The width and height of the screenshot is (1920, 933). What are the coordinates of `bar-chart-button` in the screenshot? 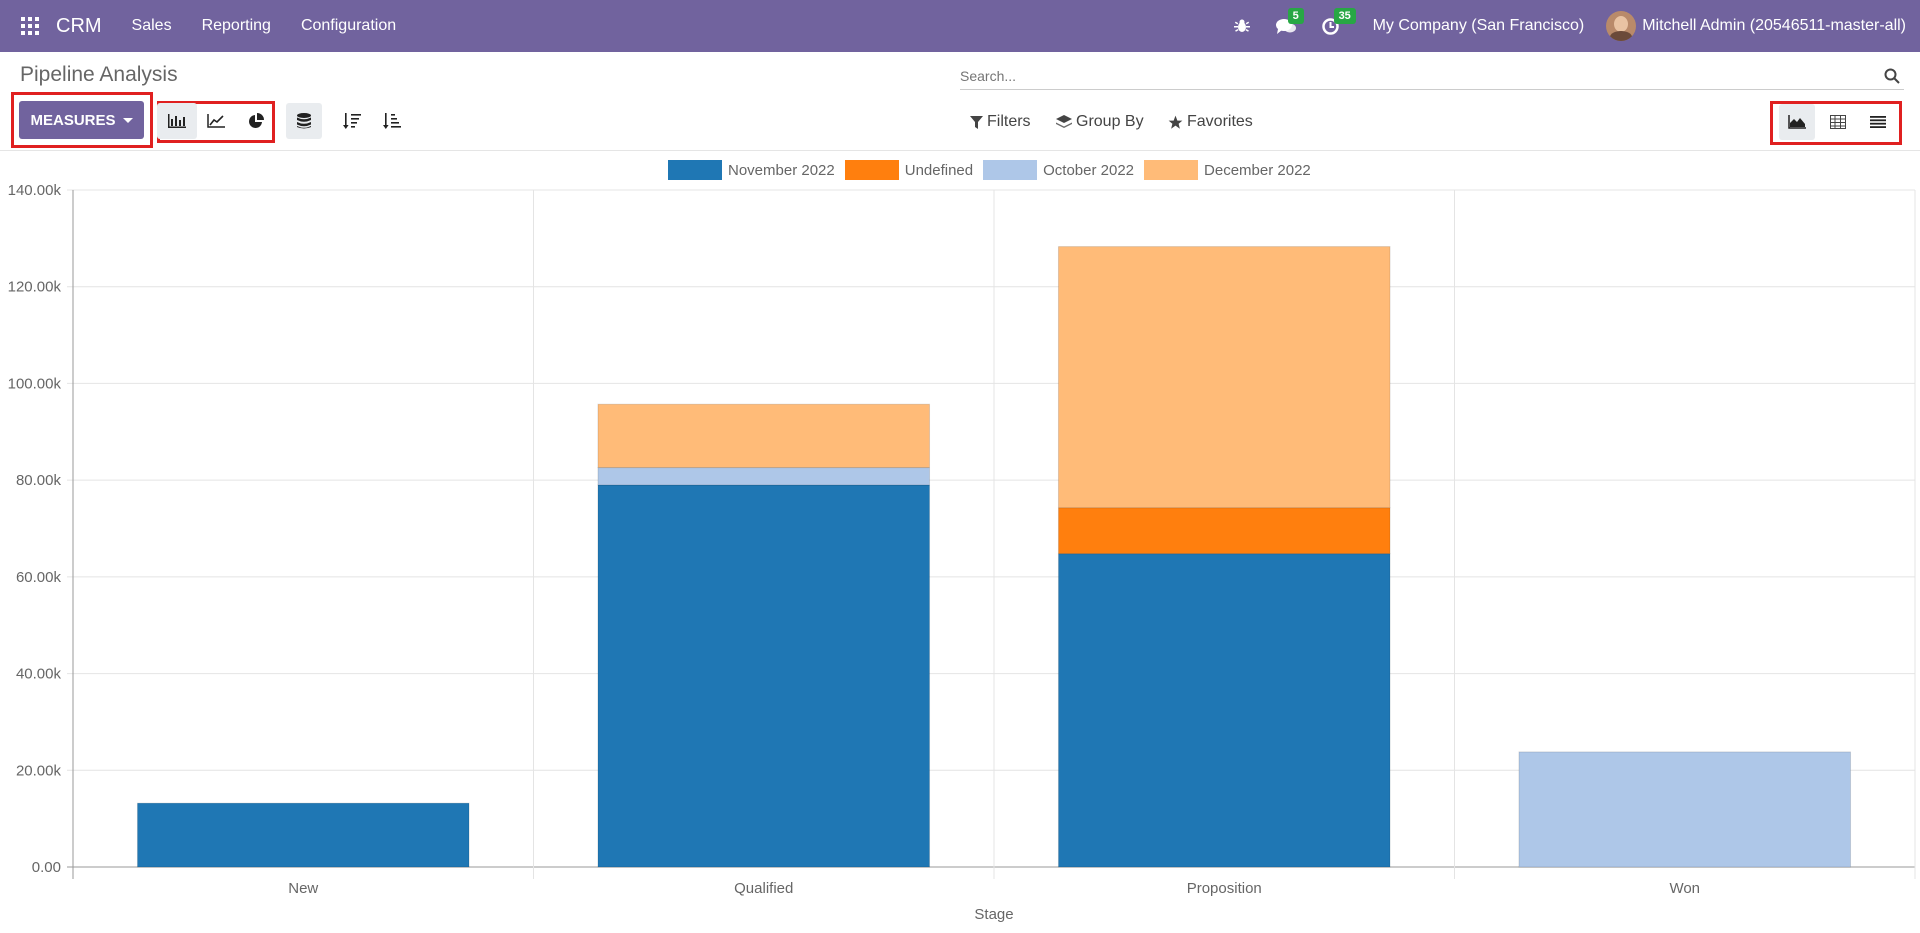 It's located at (177, 121).